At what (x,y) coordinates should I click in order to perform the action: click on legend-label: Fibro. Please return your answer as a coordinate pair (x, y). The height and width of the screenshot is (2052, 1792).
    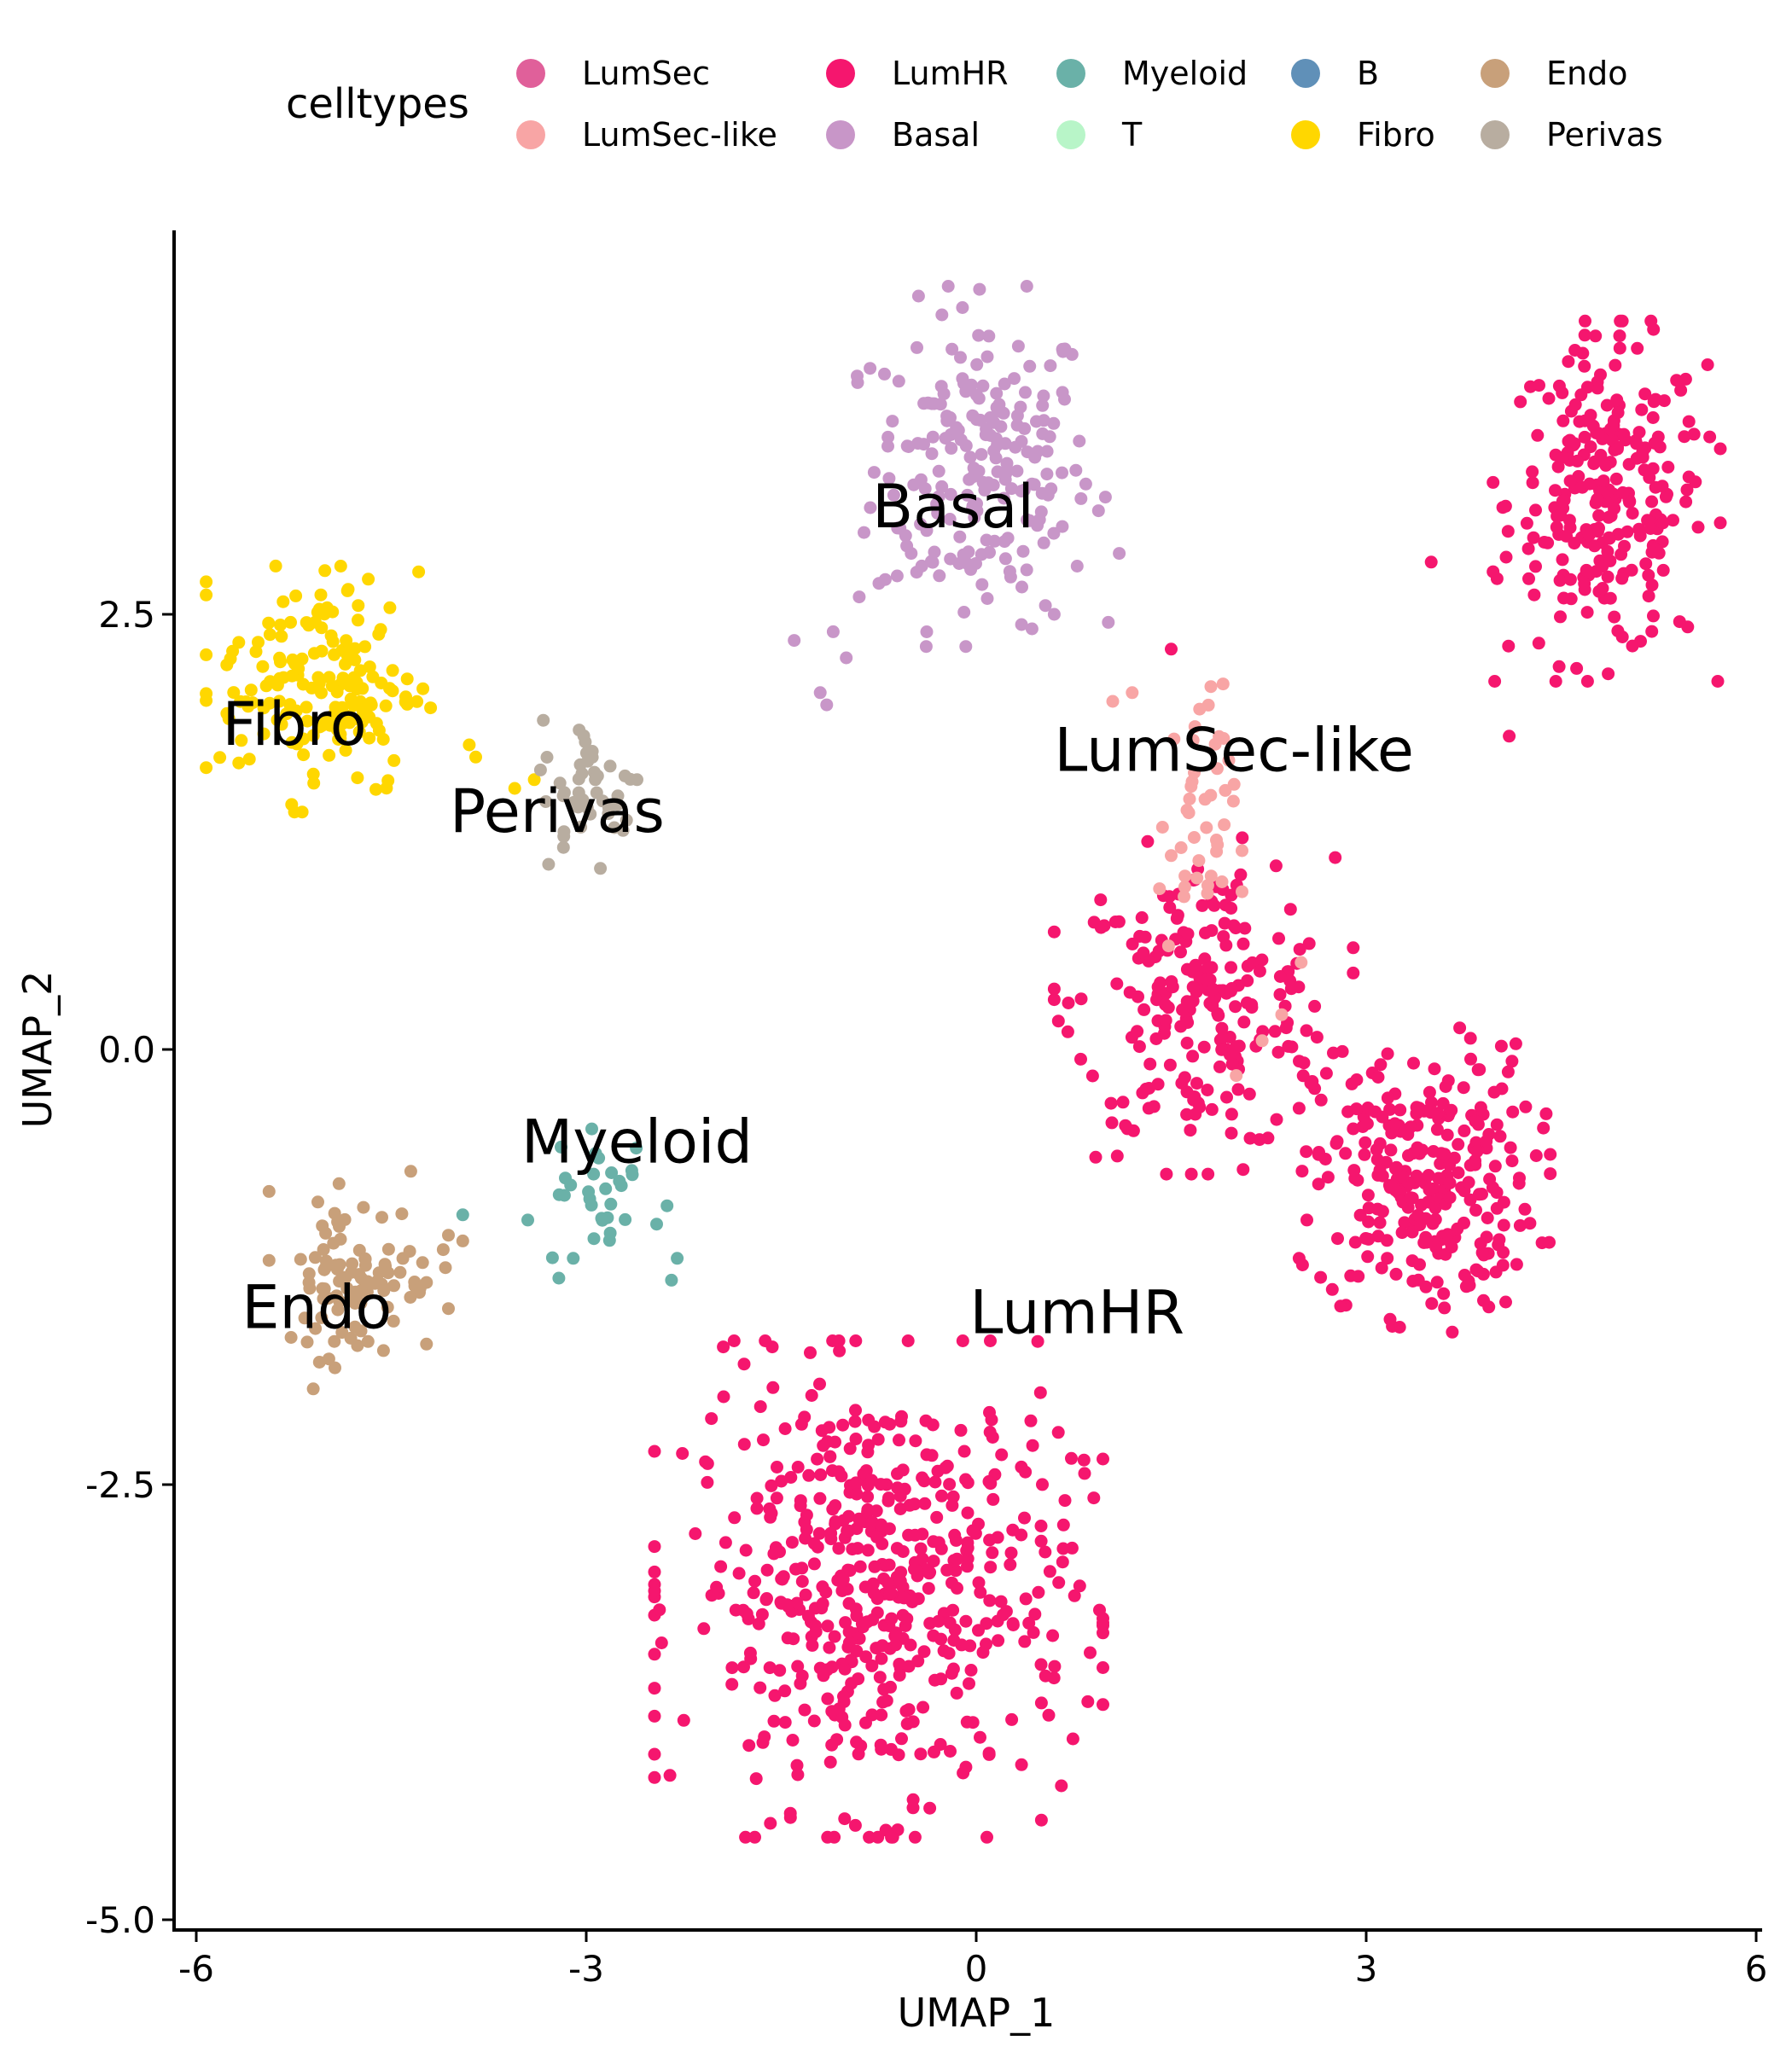
    Looking at the image, I should click on (1396, 135).